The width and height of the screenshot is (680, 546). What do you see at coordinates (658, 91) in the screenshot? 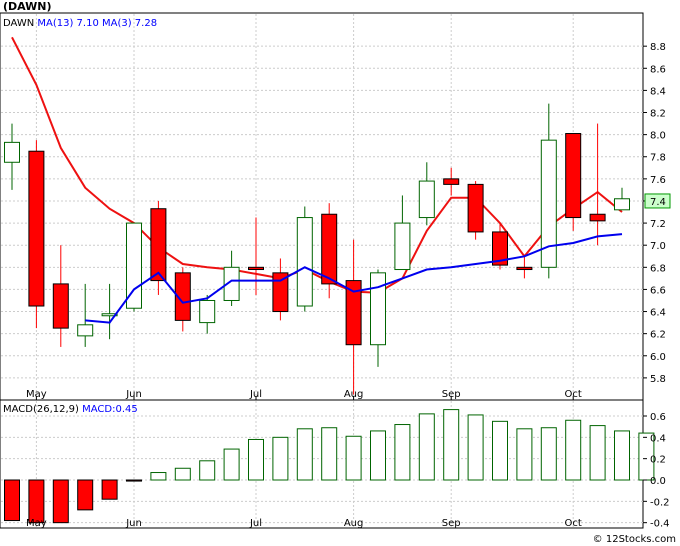
I see `price-y-tick-label: 8.4` at bounding box center [658, 91].